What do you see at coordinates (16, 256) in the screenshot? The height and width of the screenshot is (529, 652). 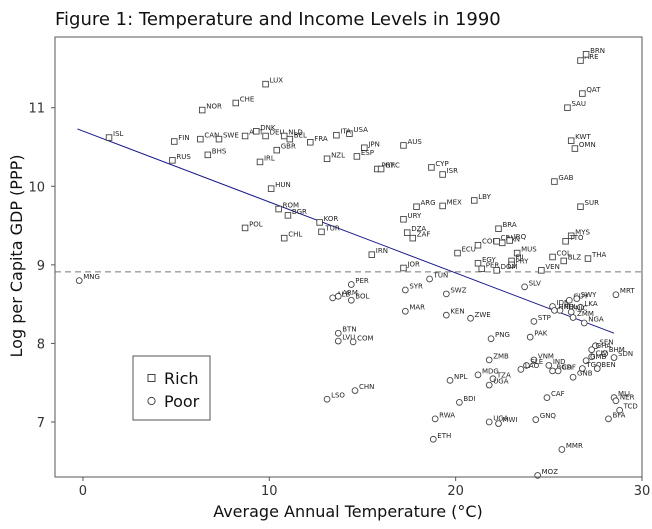 I see `y-axis-title: Log per Capita GDP (PPP)` at bounding box center [16, 256].